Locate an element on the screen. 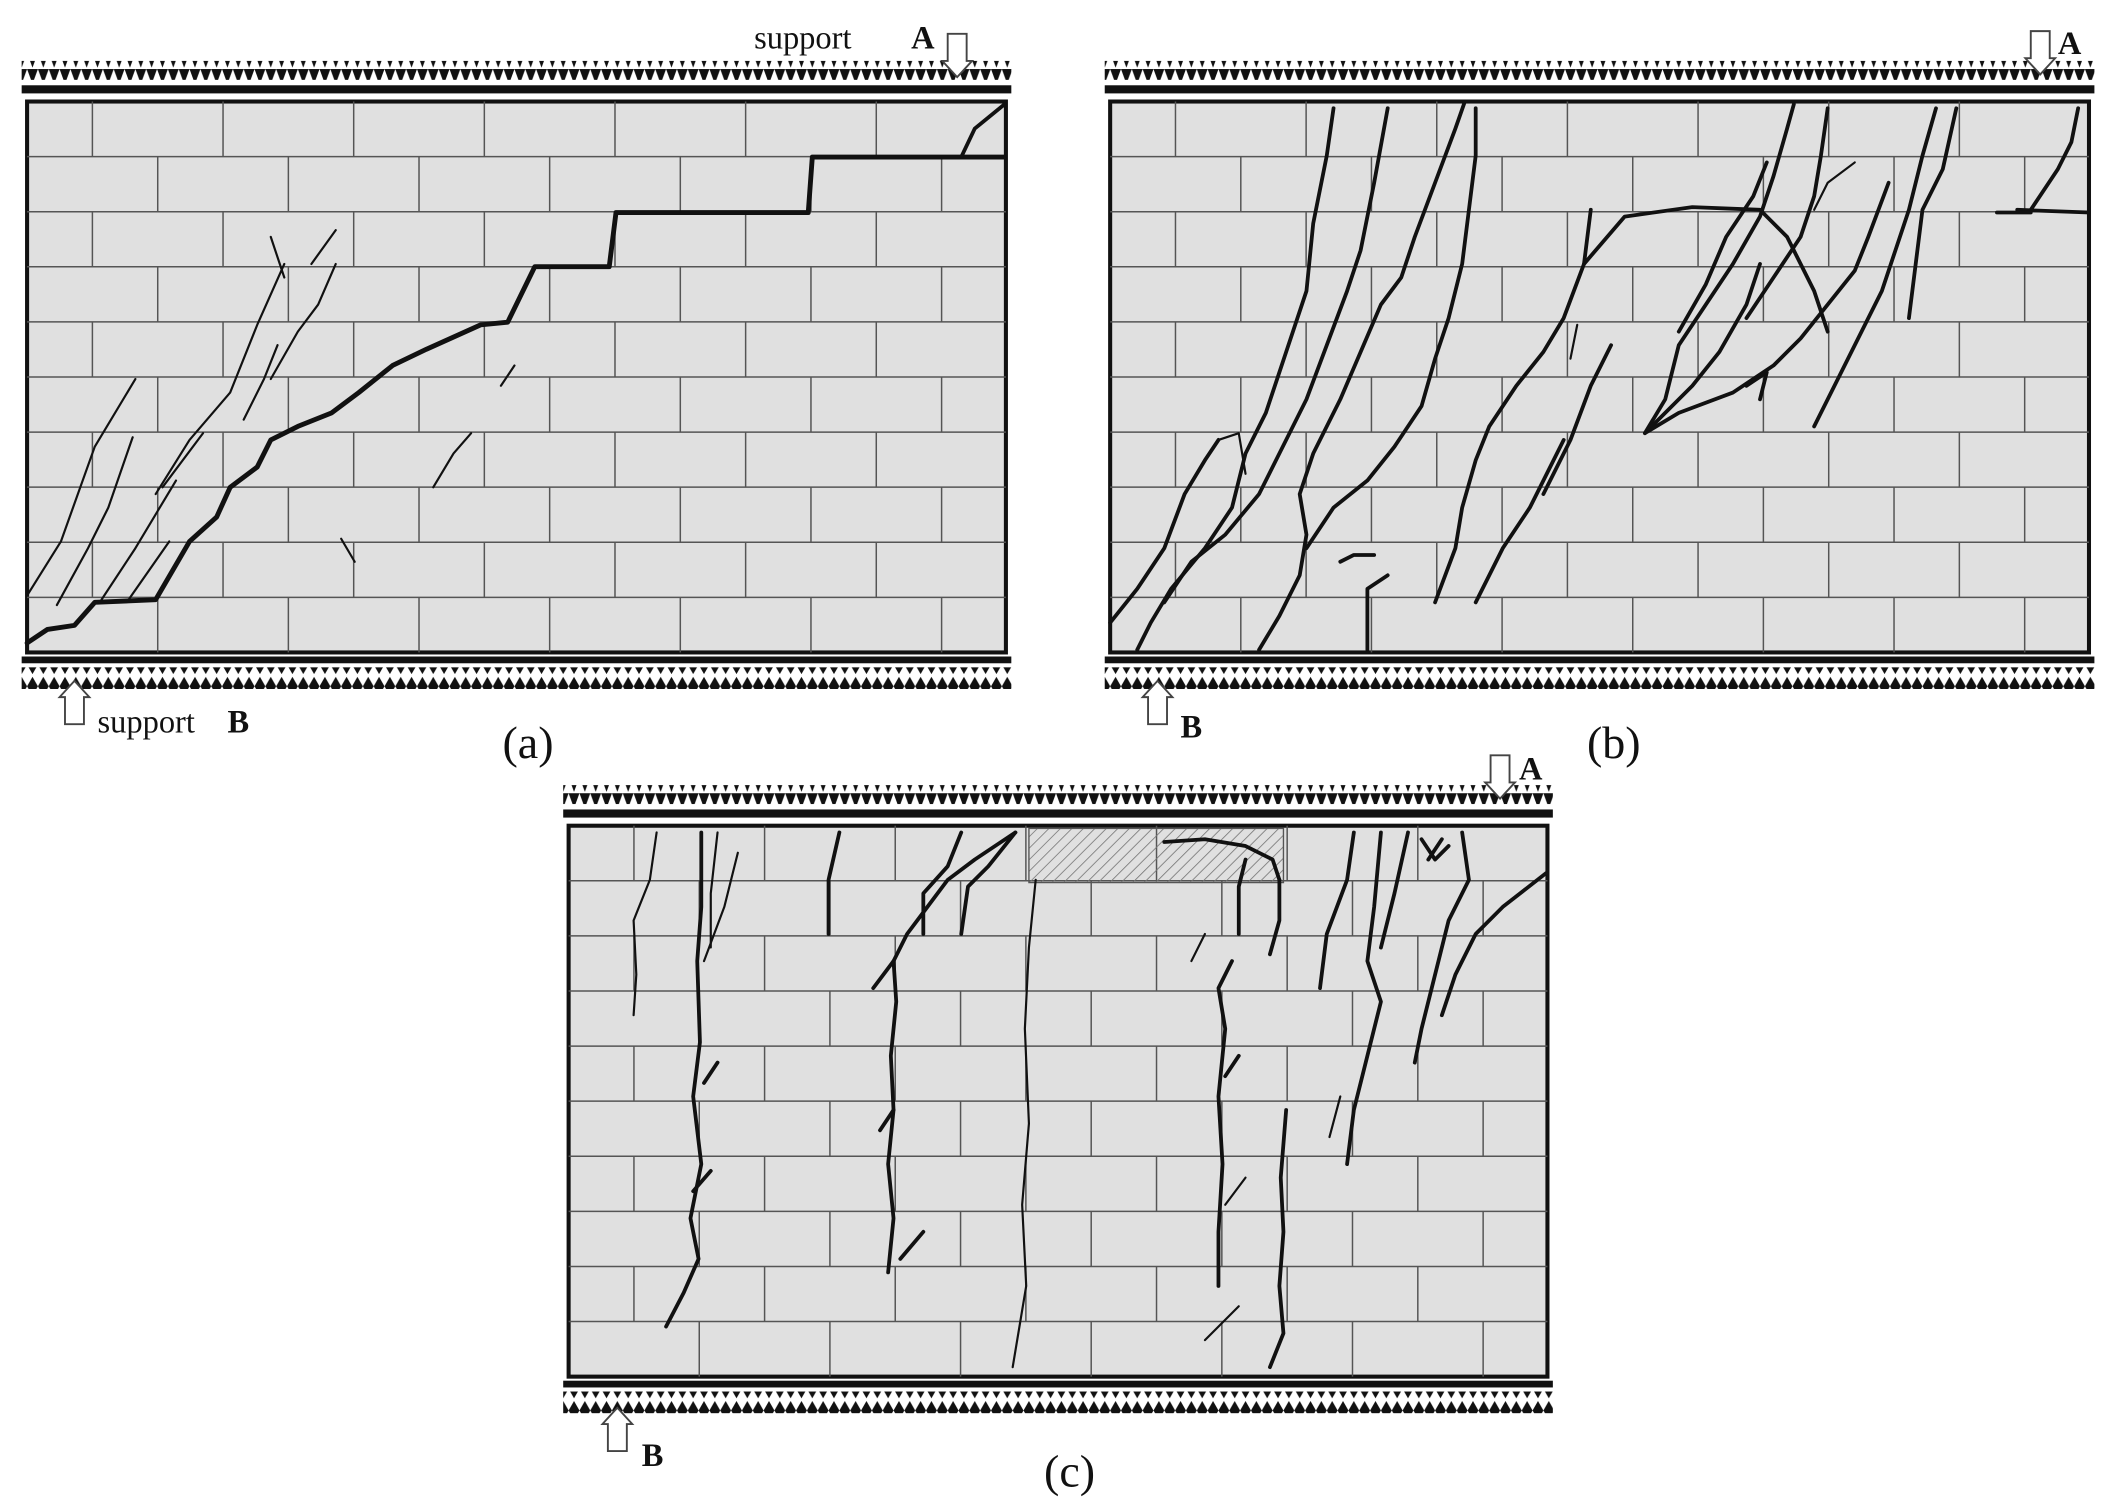 The width and height of the screenshot is (2112, 1512). hatched-zone is located at coordinates (1156, 855).